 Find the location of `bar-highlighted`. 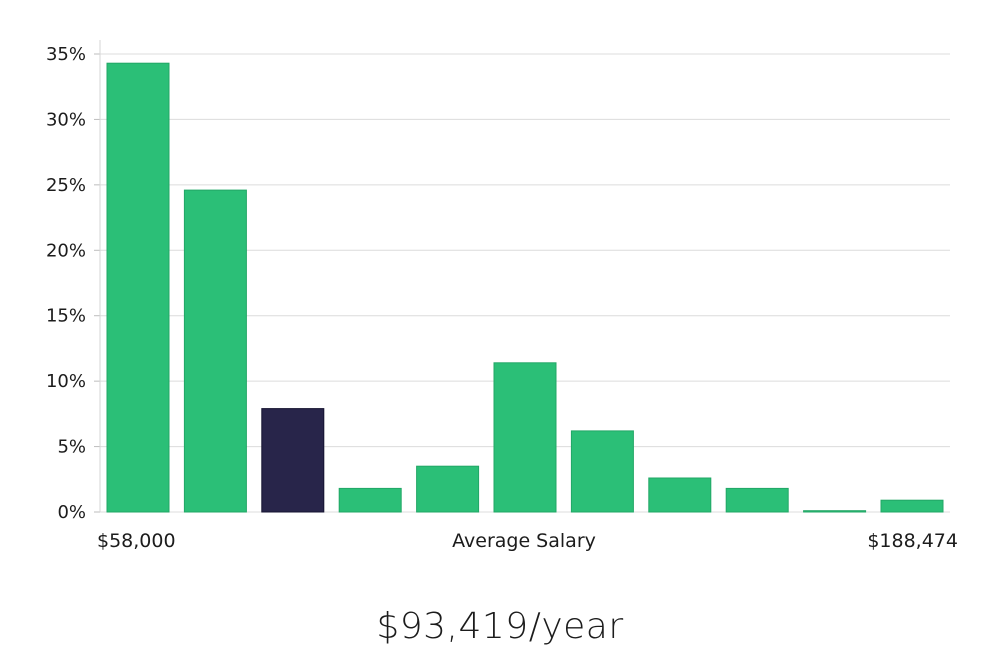

bar-highlighted is located at coordinates (293, 460).